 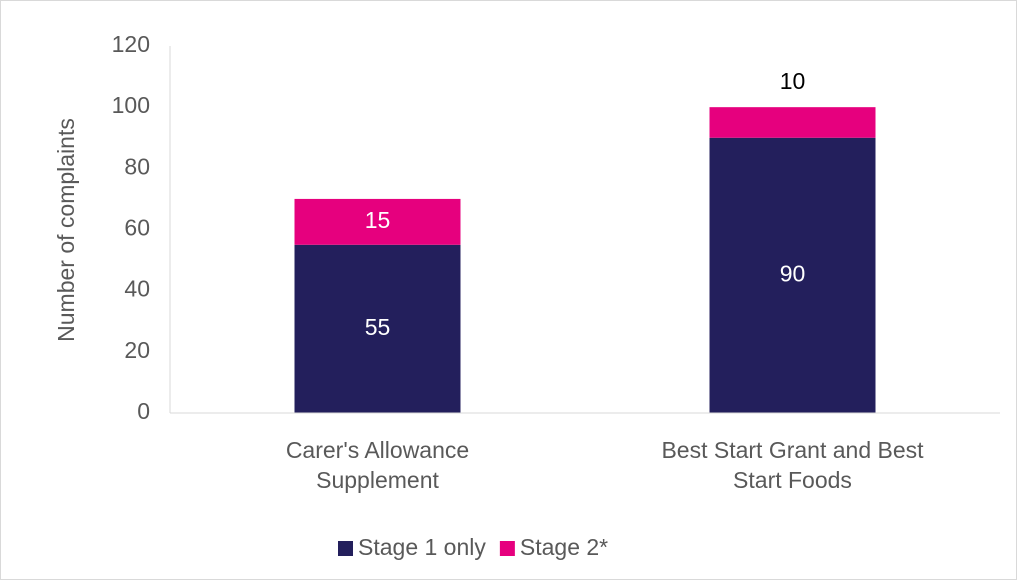 What do you see at coordinates (793, 81) in the screenshot?
I see `data-label: 10` at bounding box center [793, 81].